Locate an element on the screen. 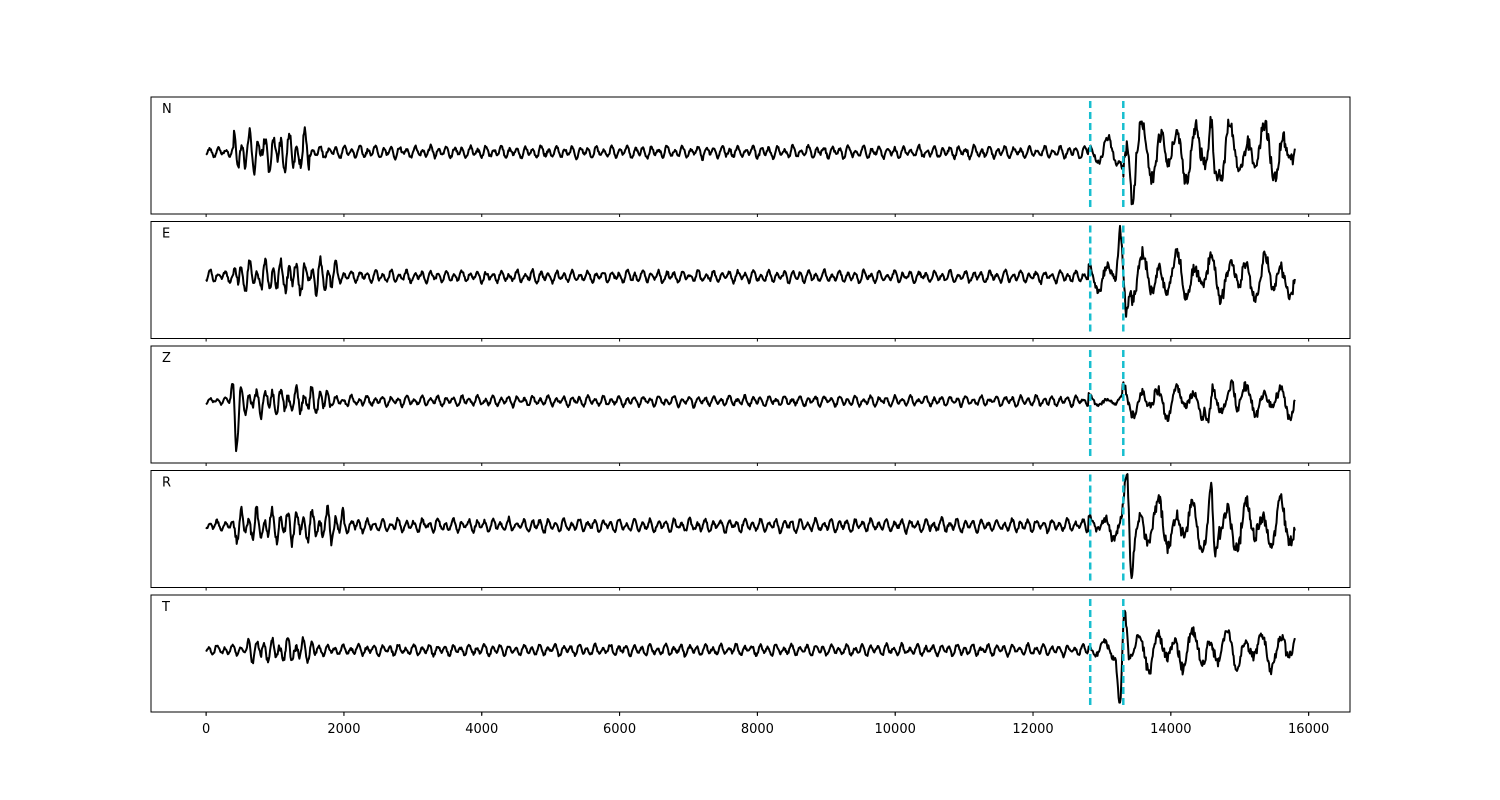 The width and height of the screenshot is (1500, 800). x-tick-label: 12000 is located at coordinates (1032, 729).